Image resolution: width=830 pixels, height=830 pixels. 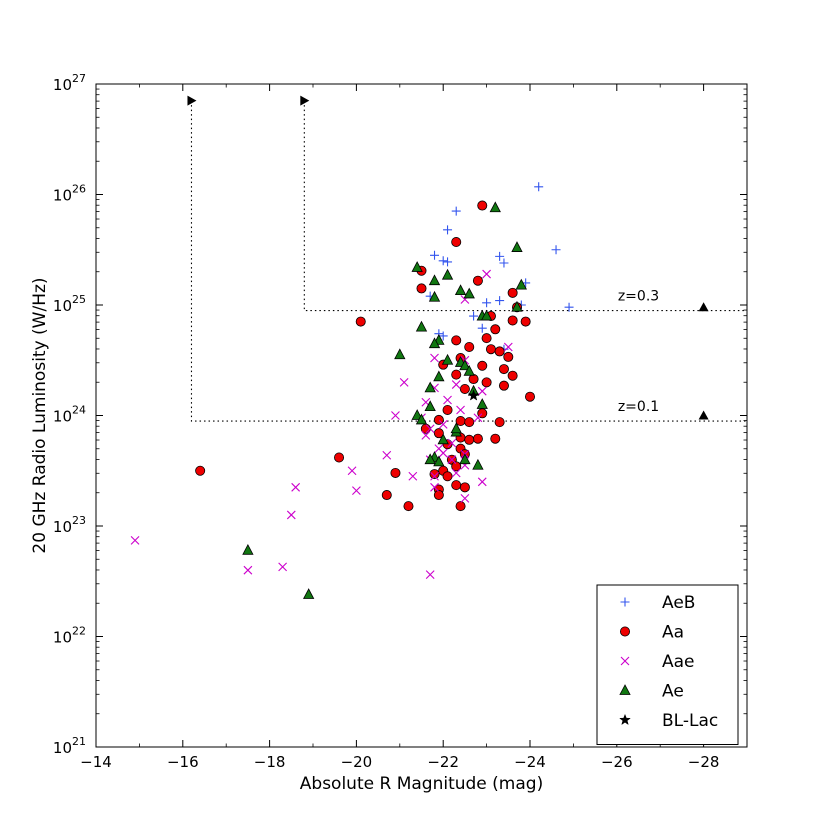 What do you see at coordinates (690, 721) in the screenshot?
I see `legend-label: BL-Lac` at bounding box center [690, 721].